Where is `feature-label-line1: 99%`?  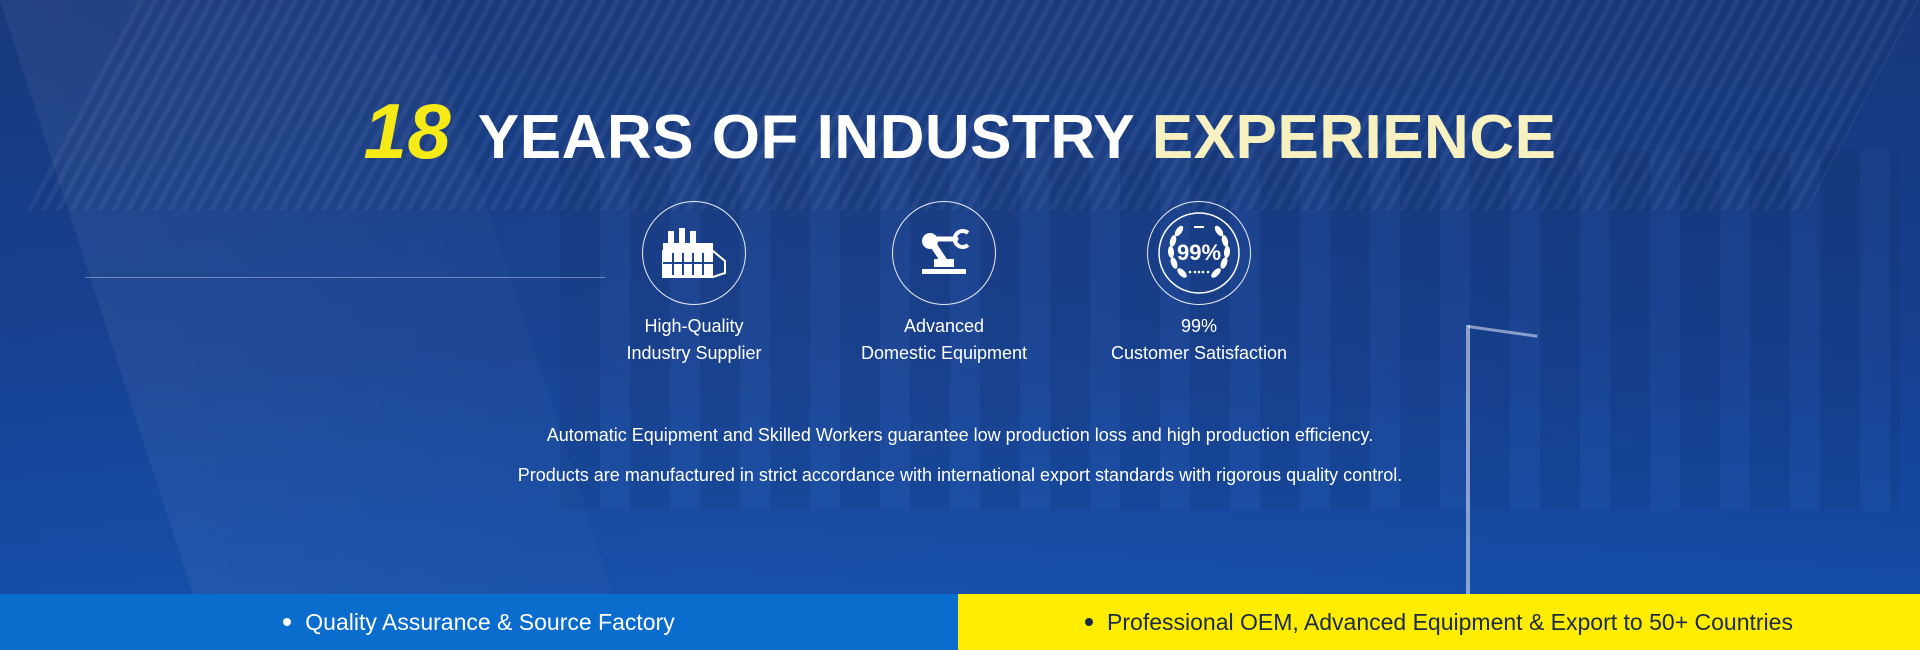 feature-label-line1: 99% is located at coordinates (1199, 326).